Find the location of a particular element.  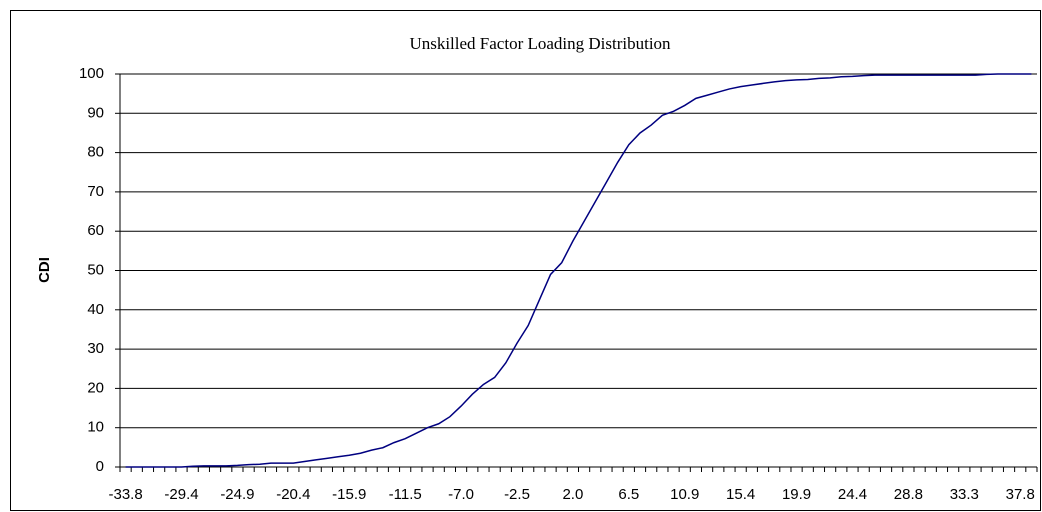

x-tick-label: -11.5 is located at coordinates (405, 494).